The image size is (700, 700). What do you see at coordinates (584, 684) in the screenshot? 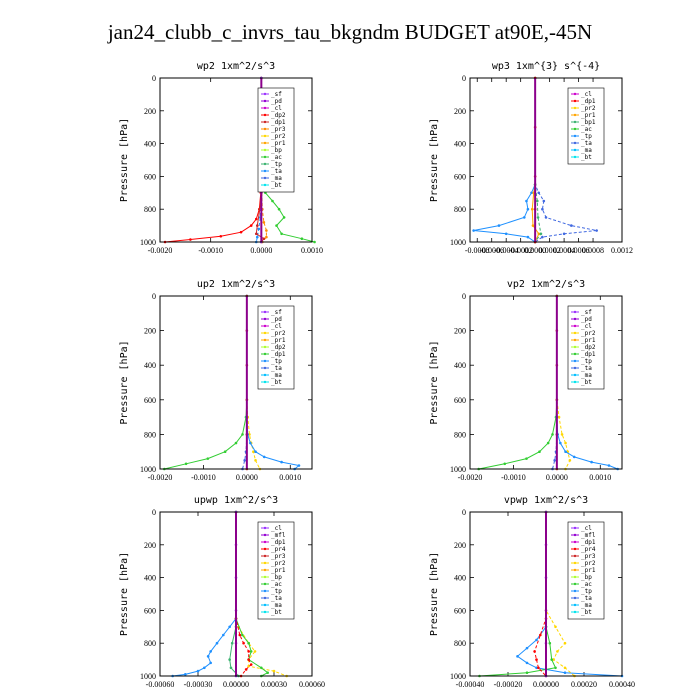
I see `x-tick-label: 0.00020` at bounding box center [584, 684].